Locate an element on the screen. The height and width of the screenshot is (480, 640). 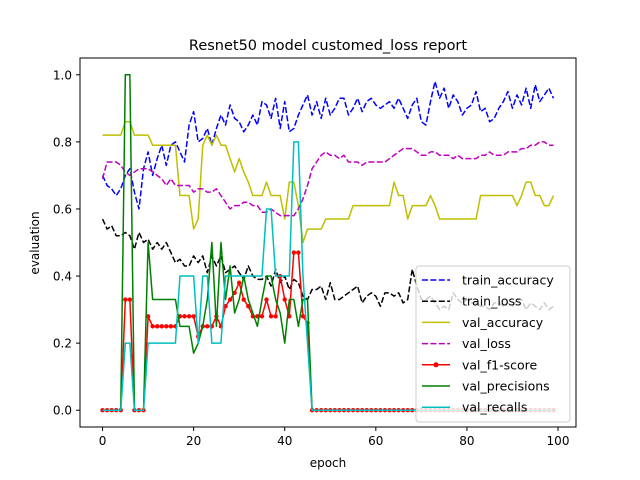
y-tick-label-2: 0.4 is located at coordinates (62, 277).